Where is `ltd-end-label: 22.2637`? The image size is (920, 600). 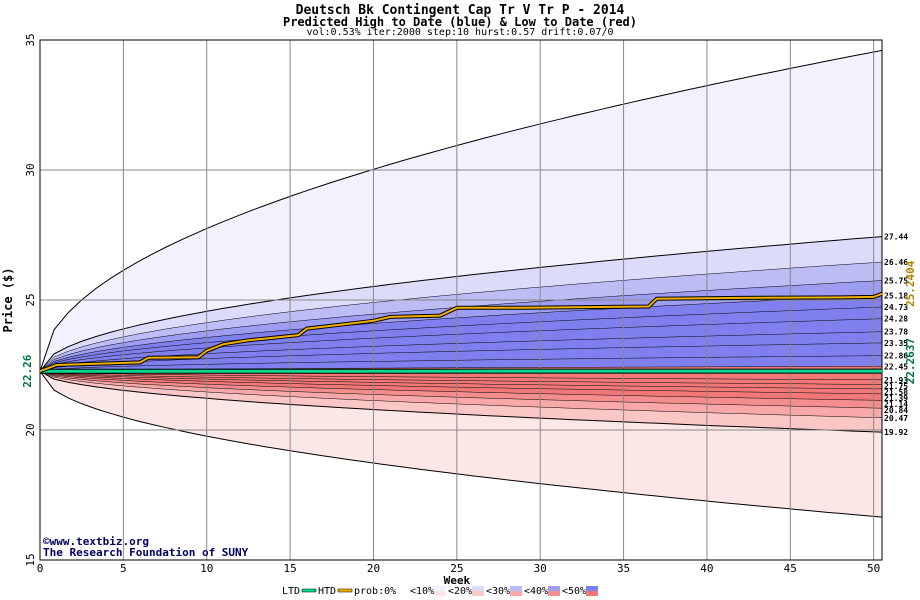 ltd-end-label: 22.2637 is located at coordinates (910, 361).